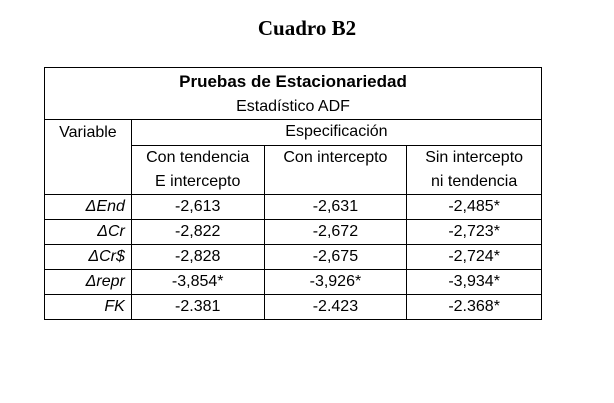 This screenshot has width=614, height=403. Describe the element at coordinates (88, 170) in the screenshot. I see `empty-cell` at that location.